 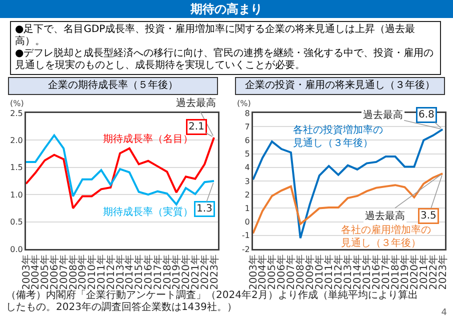 I want to click on chart-title: 企業の投資・雇用の将来見通し（３年後）, so click(x=340, y=86).